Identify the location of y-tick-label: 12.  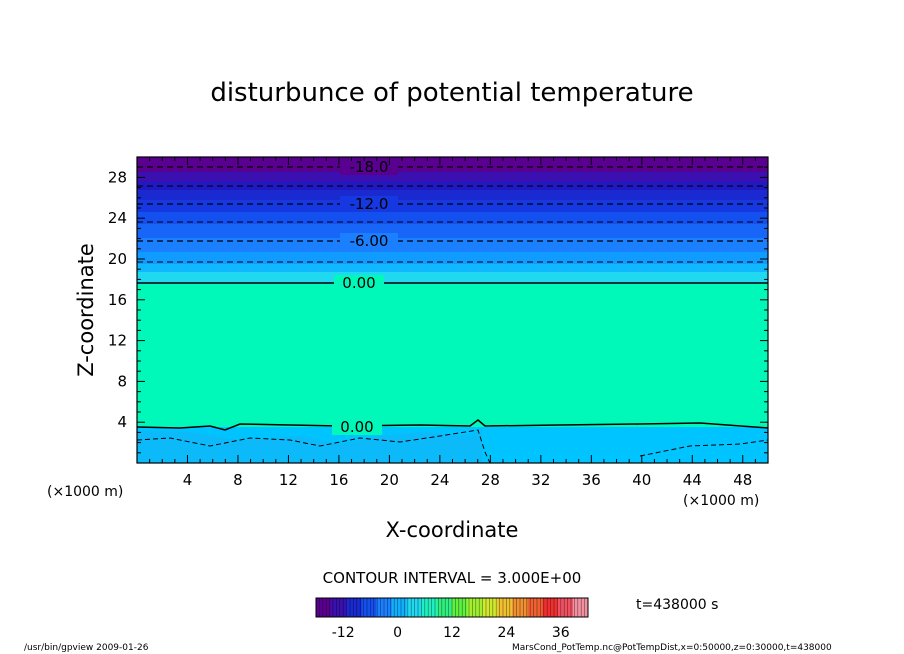
(117, 341).